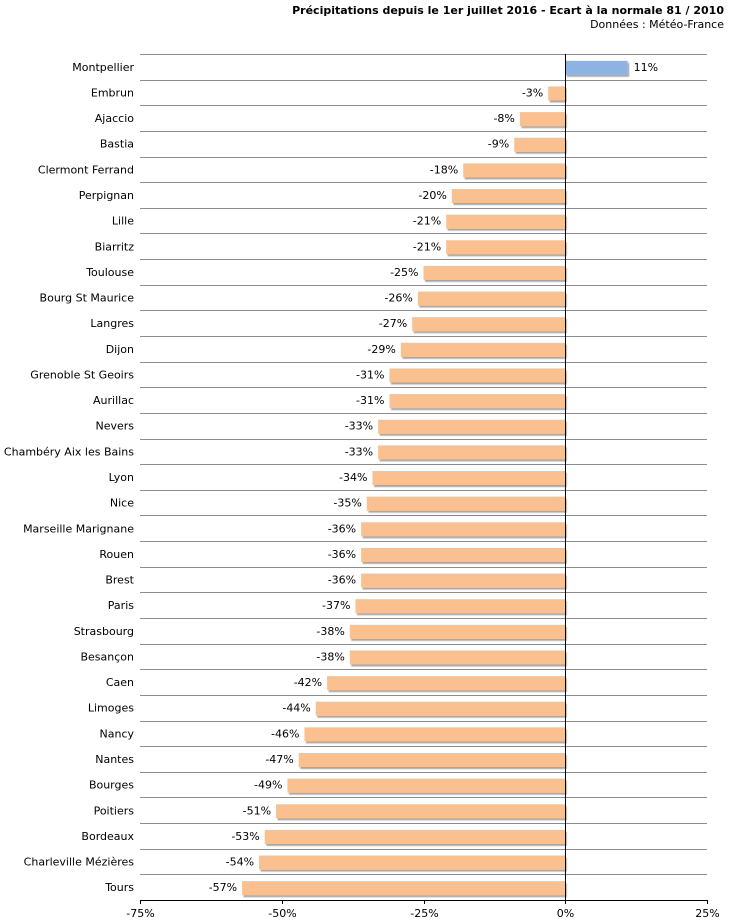 The height and width of the screenshot is (922, 730). Describe the element at coordinates (432, 195) in the screenshot. I see `value-label: -20%` at that location.